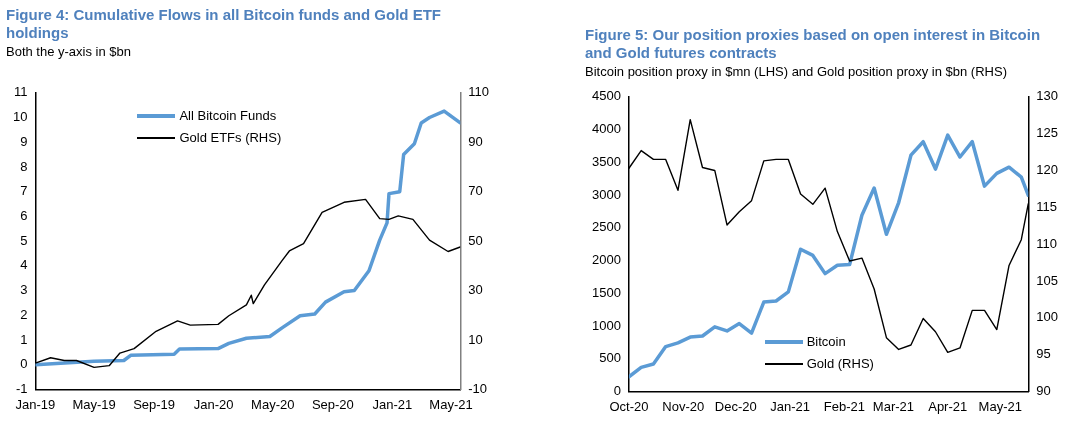 This screenshot has height=436, width=1075. Describe the element at coordinates (94, 404) in the screenshot. I see `x-tick-label: May-19` at that location.